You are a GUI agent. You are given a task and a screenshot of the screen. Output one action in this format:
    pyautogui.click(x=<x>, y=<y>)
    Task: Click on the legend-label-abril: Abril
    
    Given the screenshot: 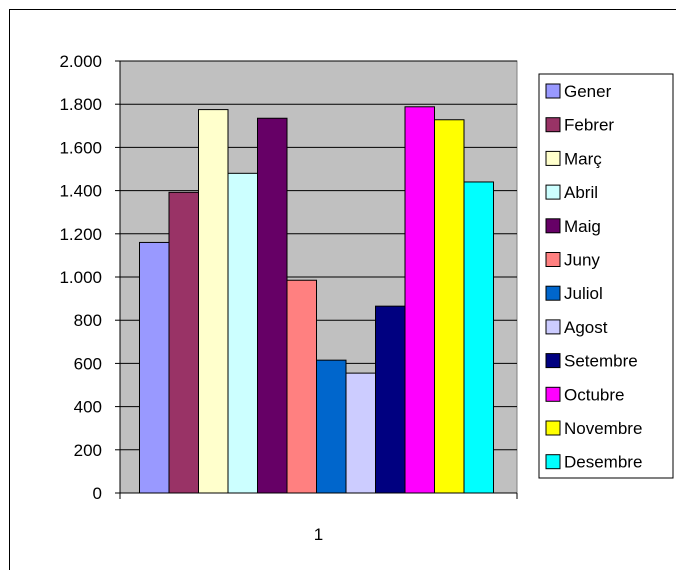 What is the action you would take?
    pyautogui.click(x=581, y=192)
    